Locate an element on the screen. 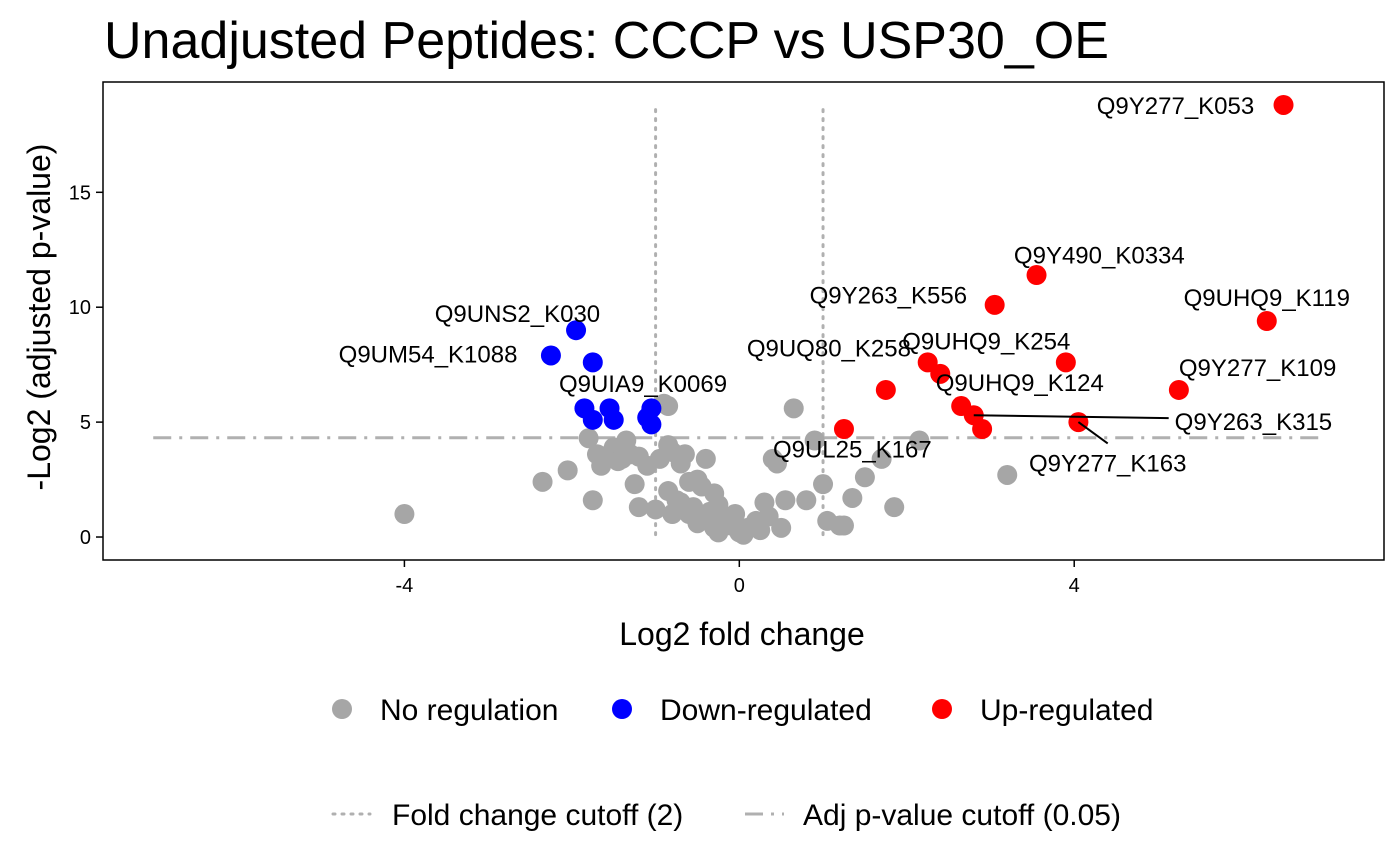 Image resolution: width=1400 pixels, height=866 pixels. x-tick-label: 0 is located at coordinates (739, 586).